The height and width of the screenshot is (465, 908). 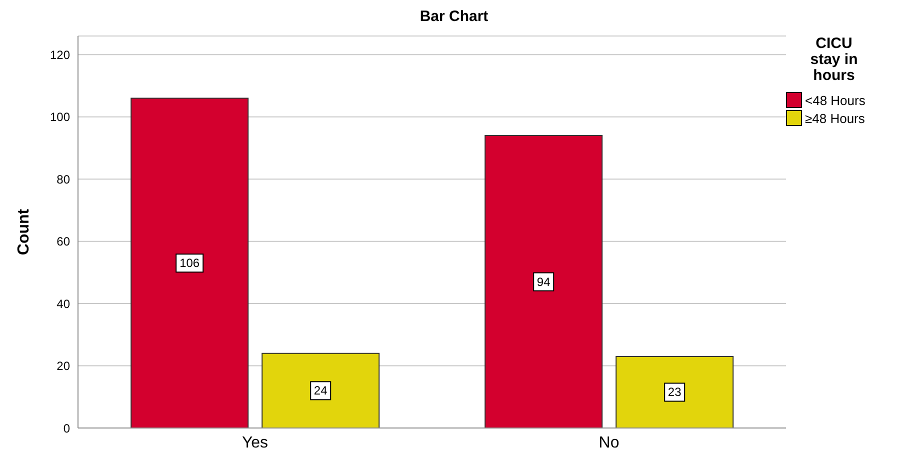 I want to click on data-label: 23, so click(x=675, y=392).